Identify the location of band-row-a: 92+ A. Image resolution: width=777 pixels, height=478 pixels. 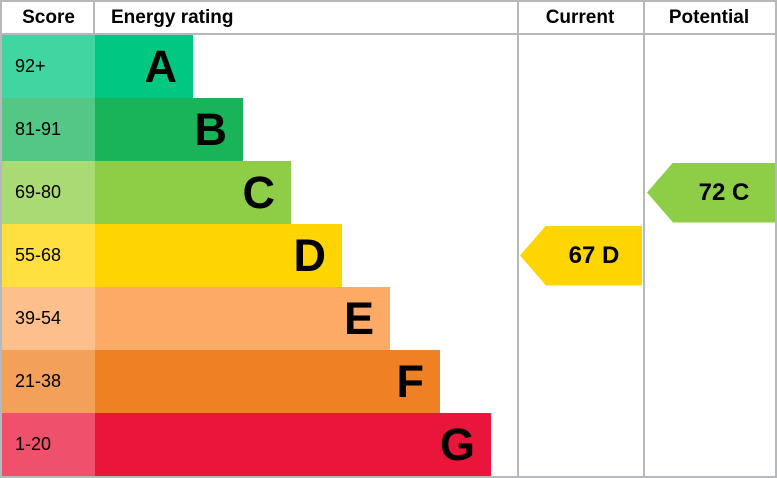
(388, 66).